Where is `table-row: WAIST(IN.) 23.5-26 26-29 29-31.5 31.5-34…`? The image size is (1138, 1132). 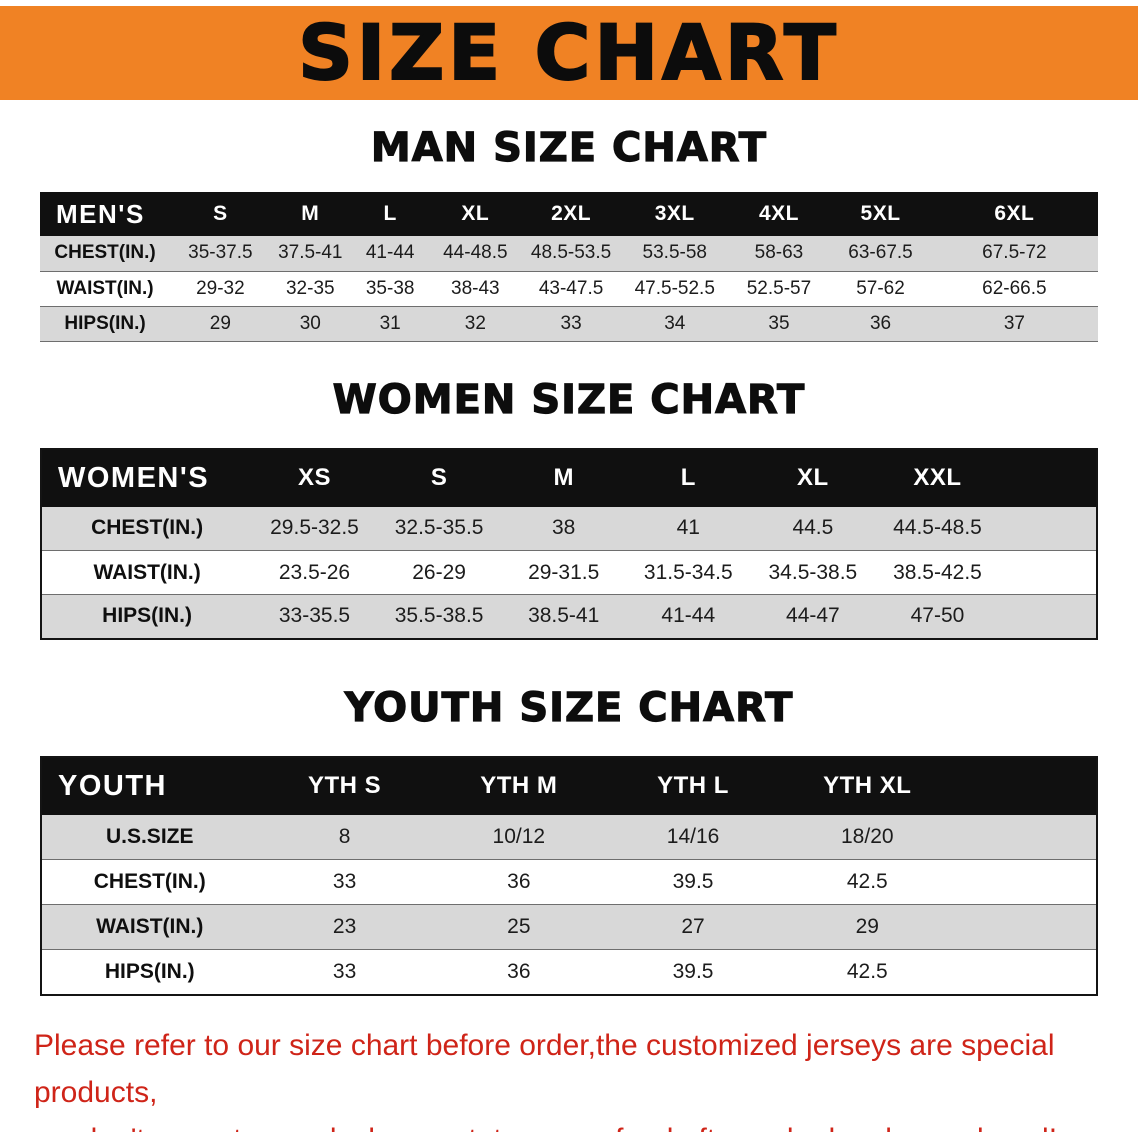 table-row: WAIST(IN.) 23.5-26 26-29 29-31.5 31.5-34… is located at coordinates (569, 572).